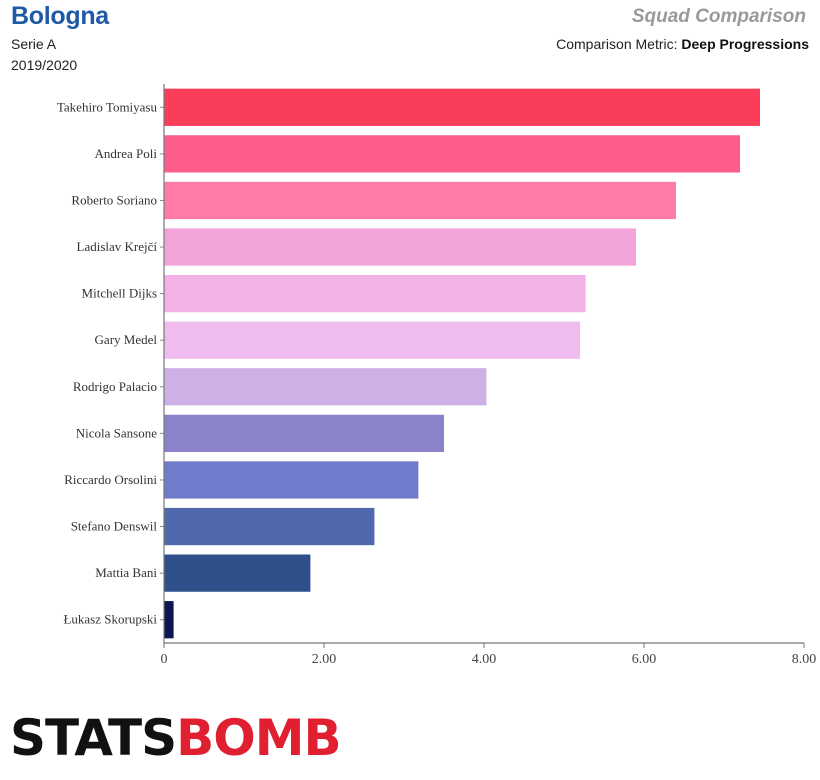 This screenshot has height=780, width=820. What do you see at coordinates (34, 44) in the screenshot?
I see `league-label: Serie A` at bounding box center [34, 44].